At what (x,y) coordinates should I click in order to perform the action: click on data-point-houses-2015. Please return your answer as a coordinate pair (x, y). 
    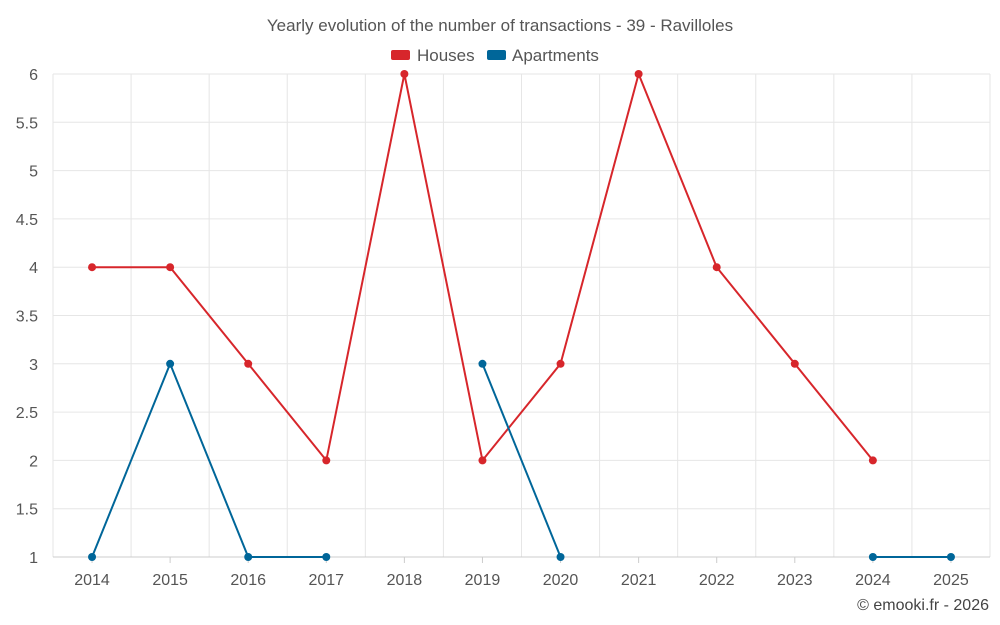
    Looking at the image, I should click on (170, 267).